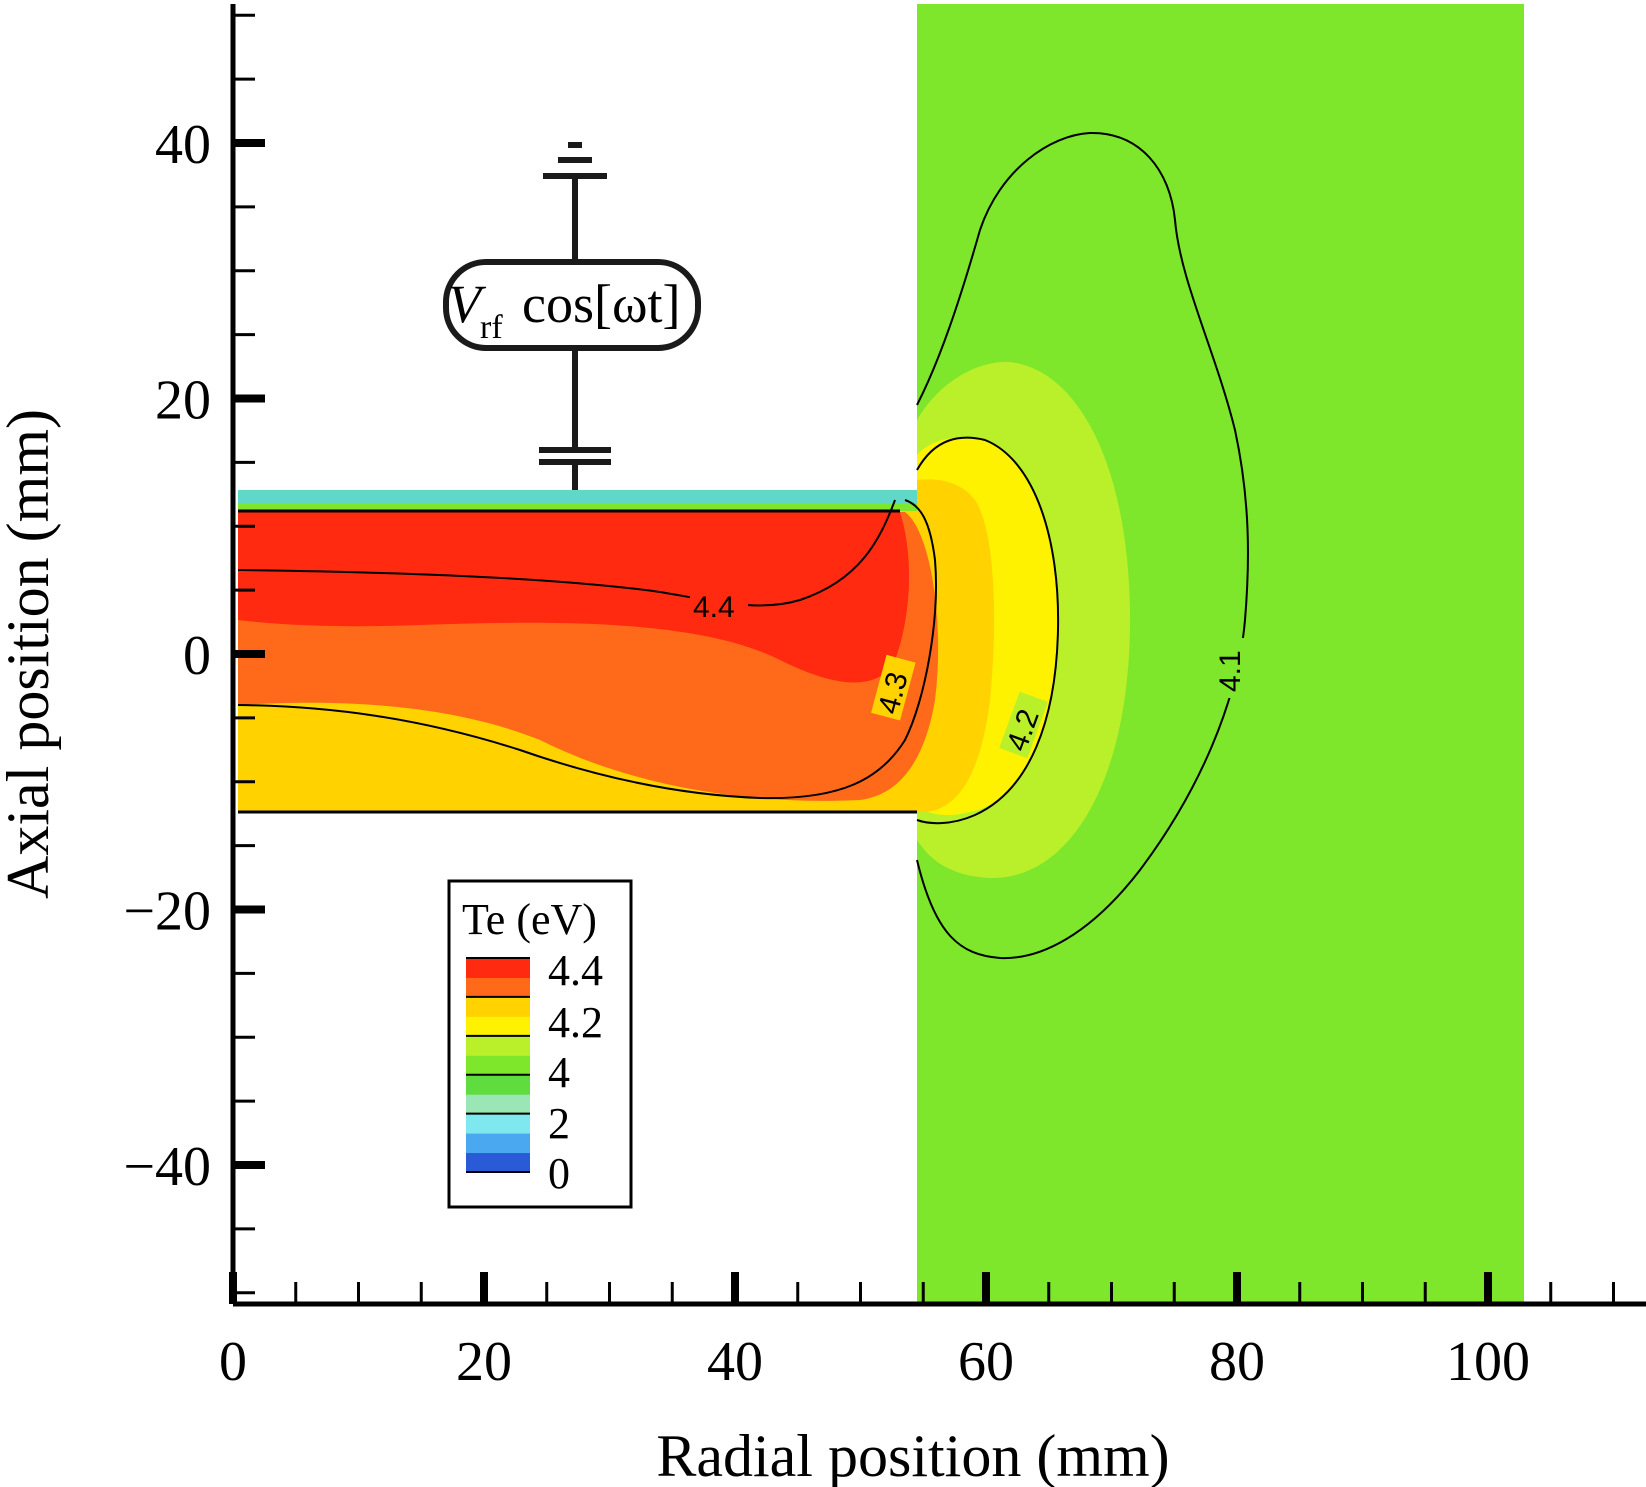 This screenshot has height=1487, width=1646. What do you see at coordinates (559, 1123) in the screenshot?
I see `colorbar-label-2: 2` at bounding box center [559, 1123].